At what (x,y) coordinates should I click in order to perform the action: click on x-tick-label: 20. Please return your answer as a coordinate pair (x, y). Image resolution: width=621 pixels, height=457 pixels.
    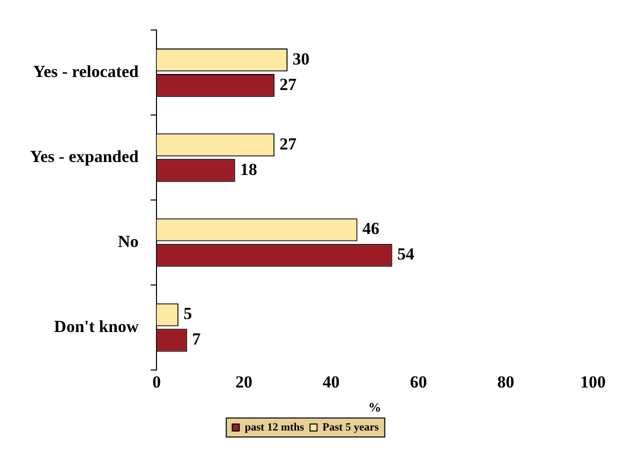
    Looking at the image, I should click on (243, 382).